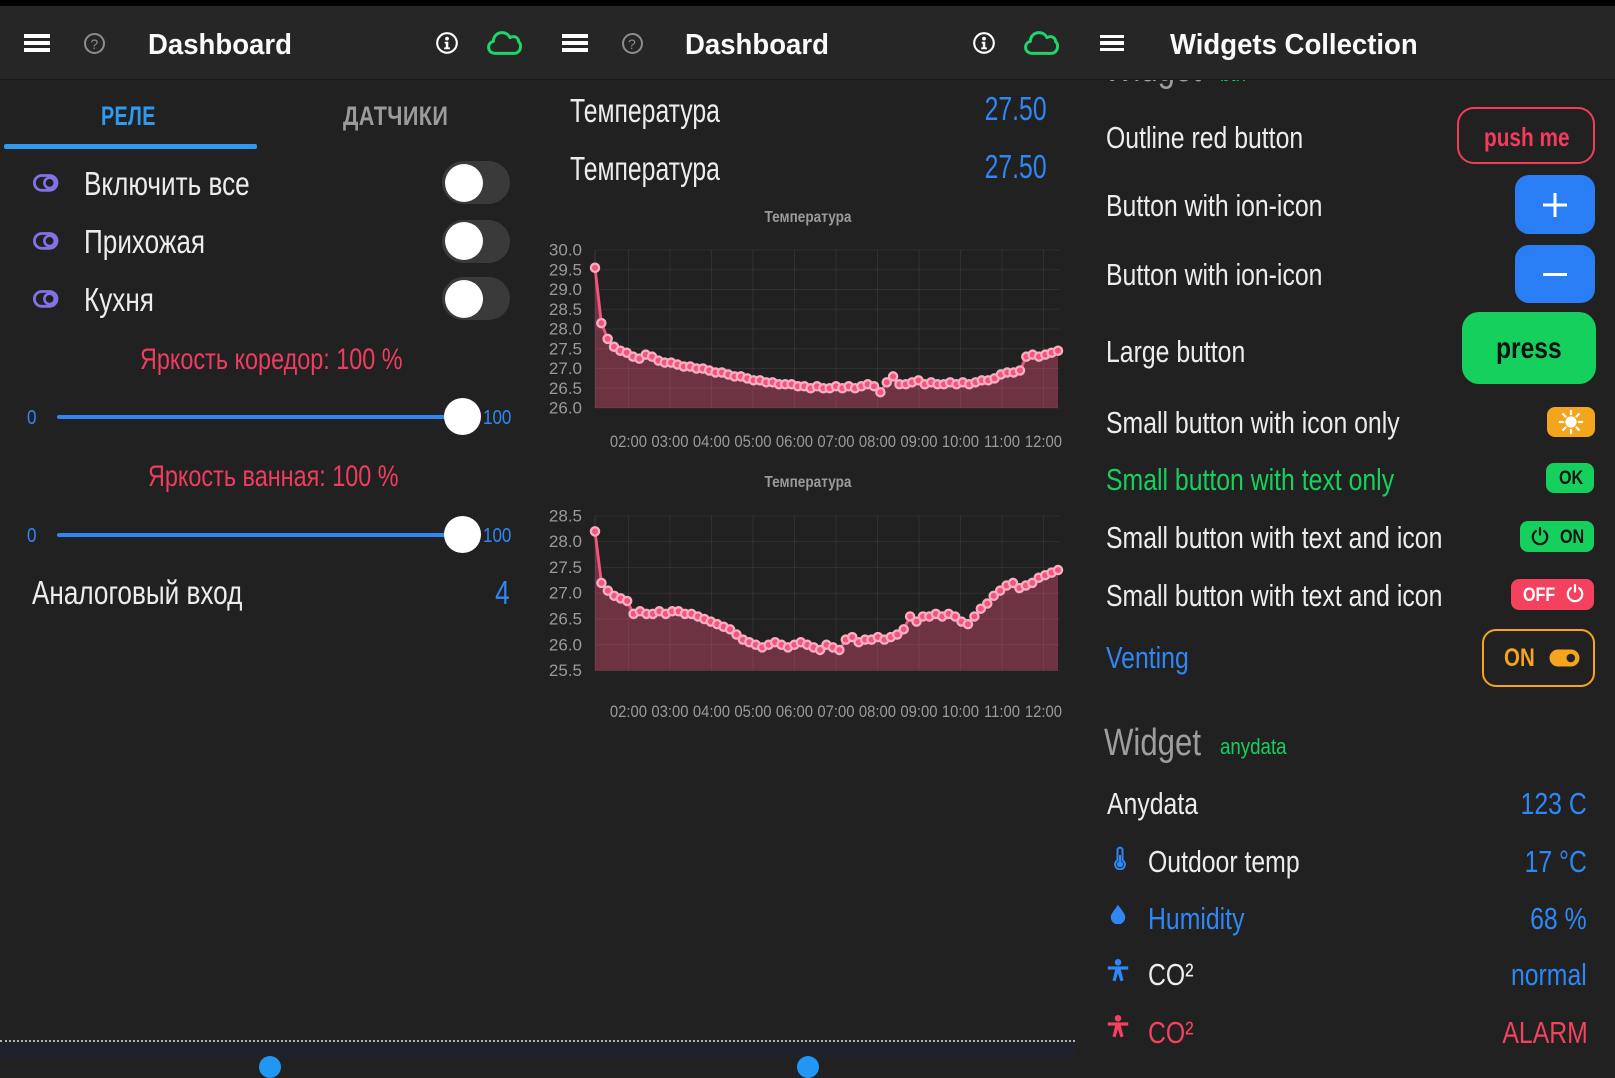 The width and height of the screenshot is (1615, 1078). Describe the element at coordinates (565, 670) in the screenshot. I see `svg-text: 25.5` at that location.